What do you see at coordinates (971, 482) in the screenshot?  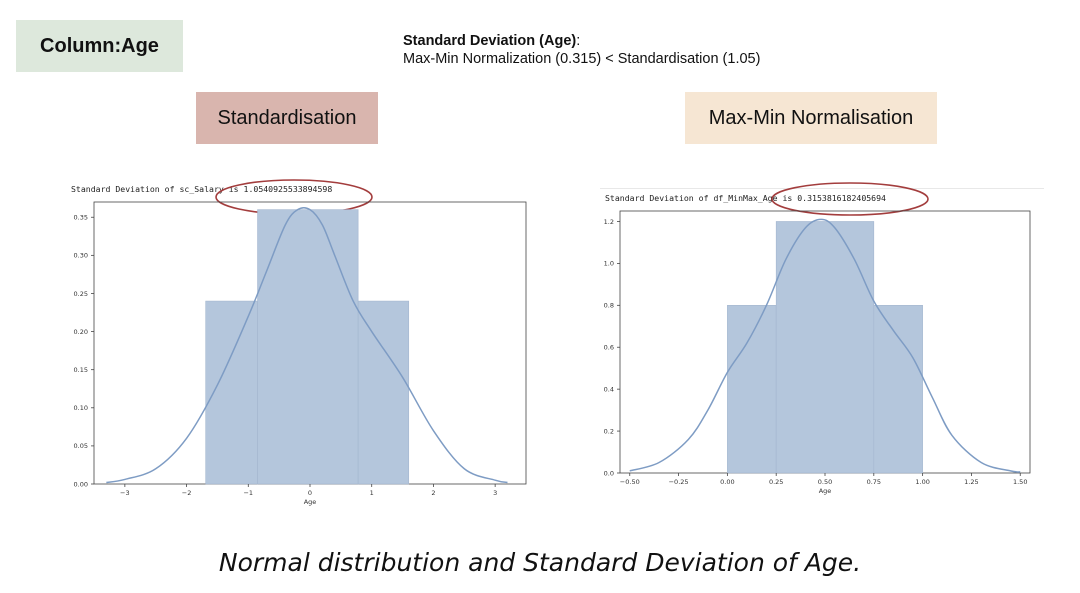 I see `right-xtick-label: 1.25` at bounding box center [971, 482].